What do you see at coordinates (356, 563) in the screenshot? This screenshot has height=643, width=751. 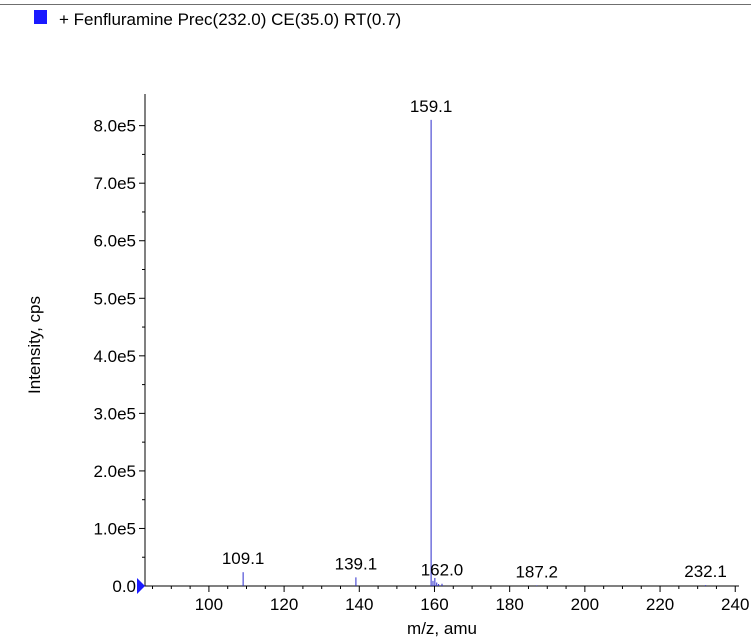 I see `peak-label: 139.1` at bounding box center [356, 563].